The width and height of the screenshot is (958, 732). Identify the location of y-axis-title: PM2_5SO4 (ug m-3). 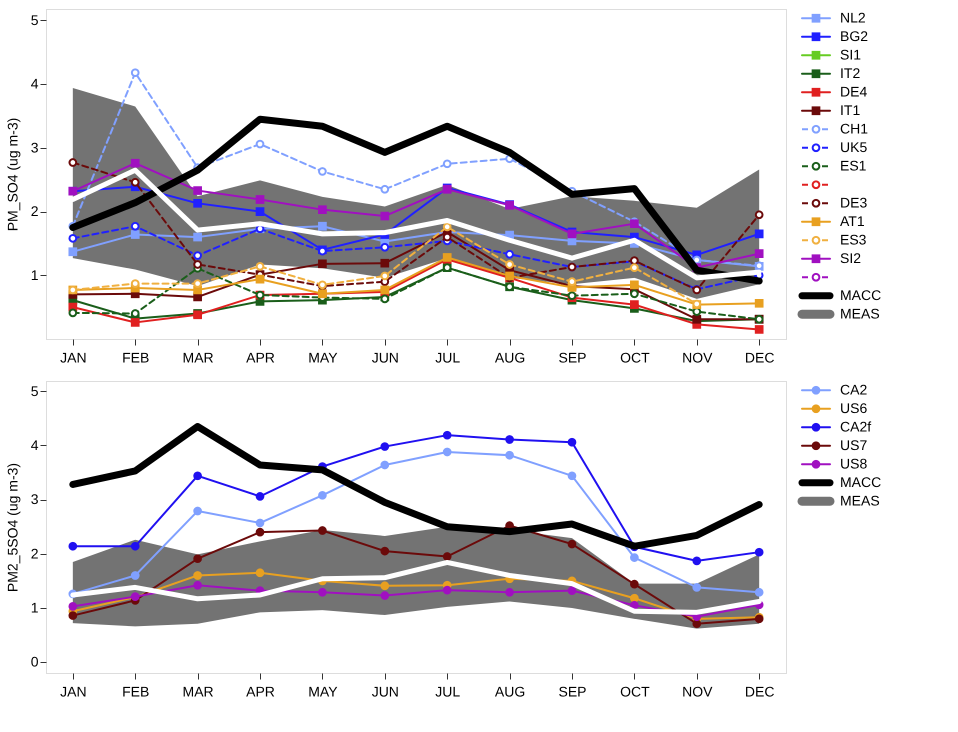
(12, 527).